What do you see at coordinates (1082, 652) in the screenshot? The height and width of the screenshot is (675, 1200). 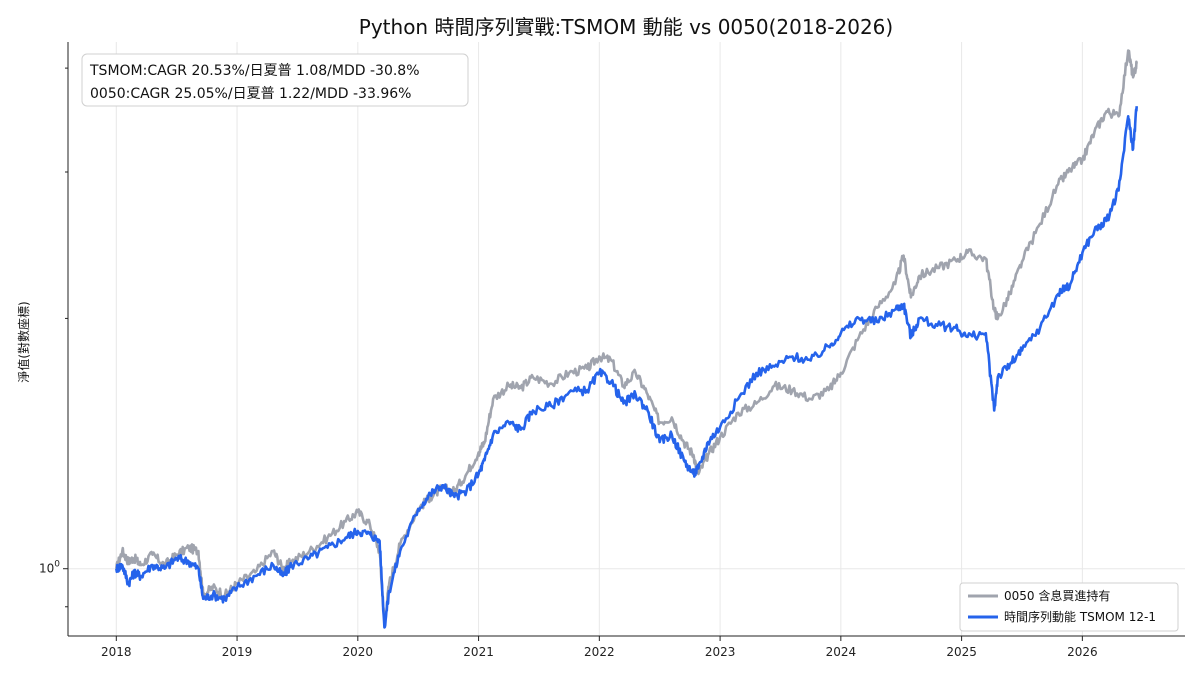 I see `x-tick-label: 2026` at bounding box center [1082, 652].